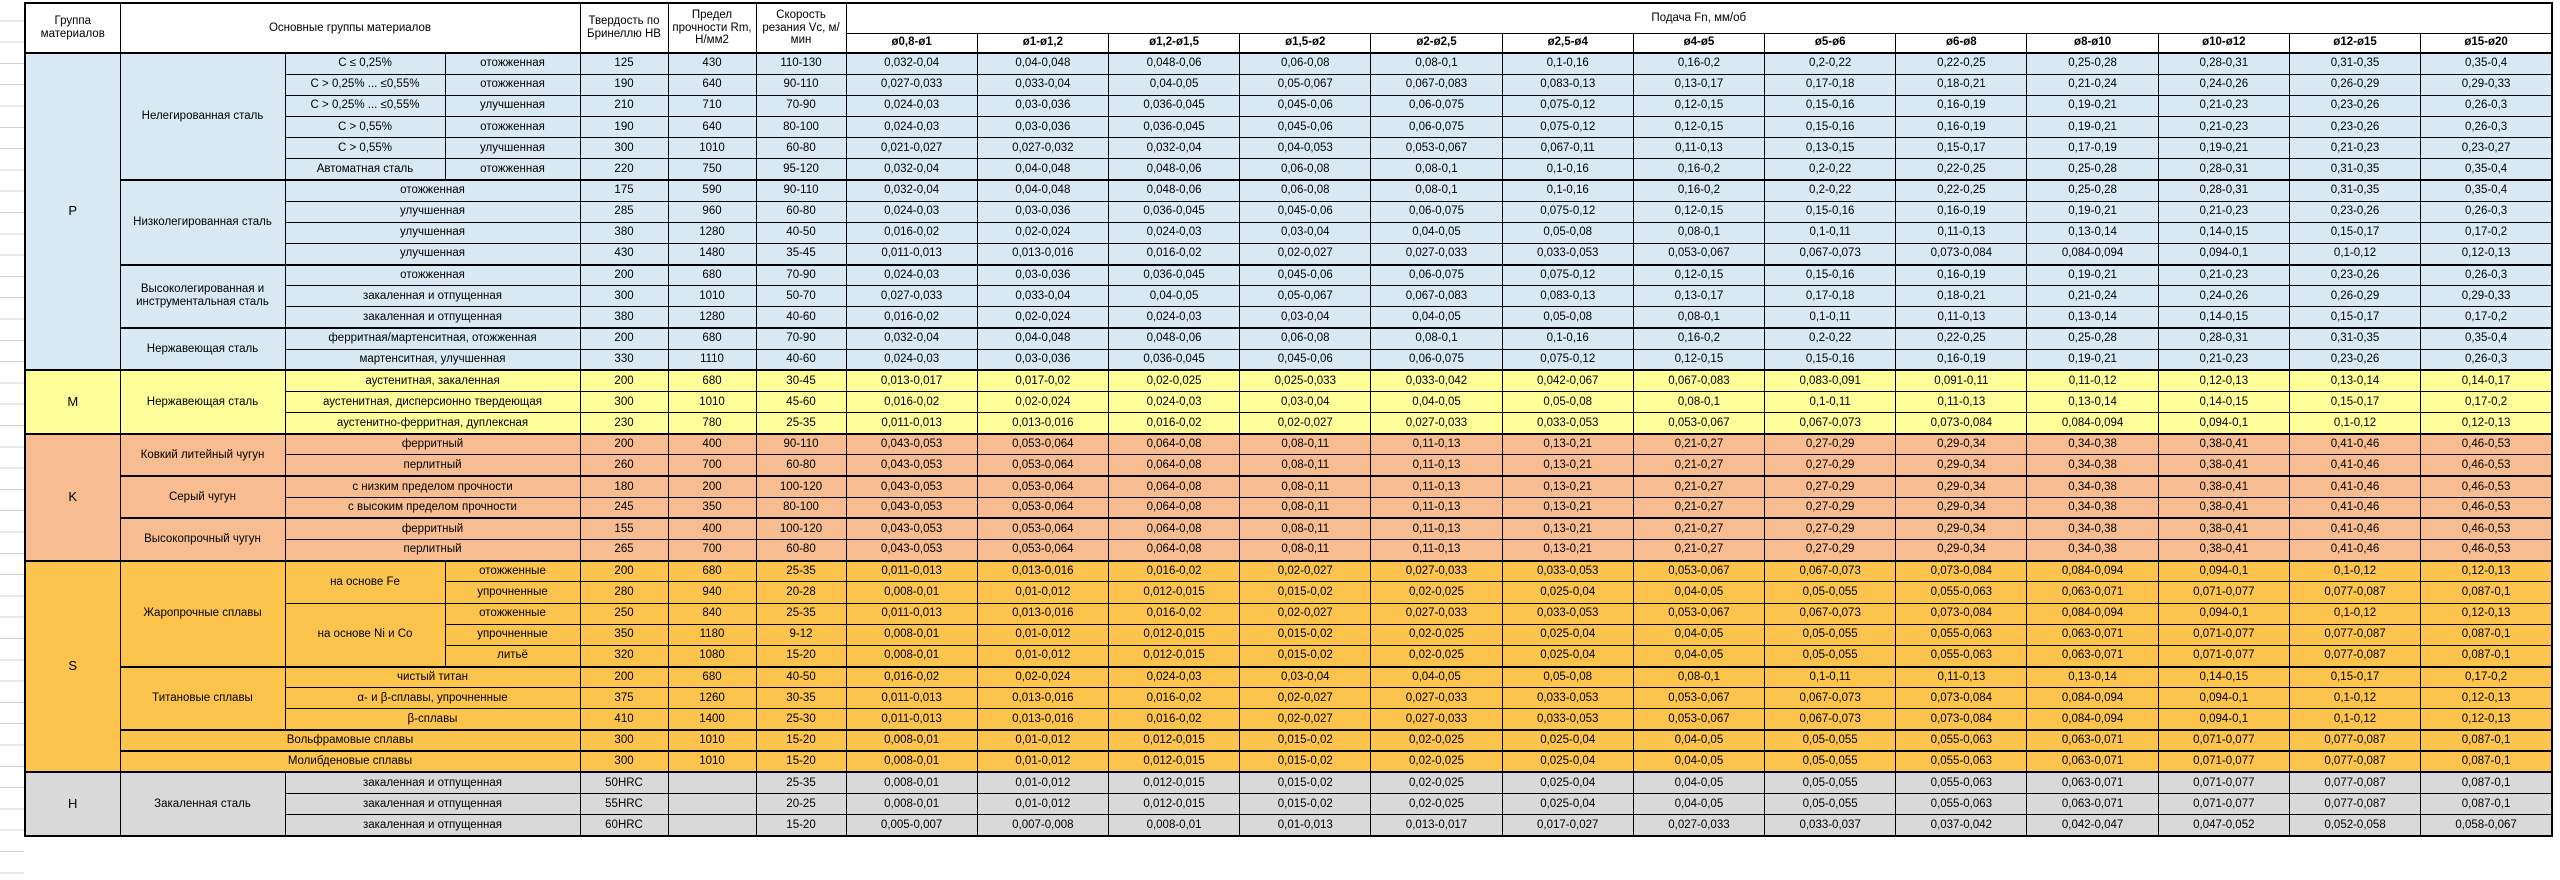 This screenshot has height=880, width=2560. What do you see at coordinates (72, 211) in the screenshot?
I see `group-letter-cell: P` at bounding box center [72, 211].